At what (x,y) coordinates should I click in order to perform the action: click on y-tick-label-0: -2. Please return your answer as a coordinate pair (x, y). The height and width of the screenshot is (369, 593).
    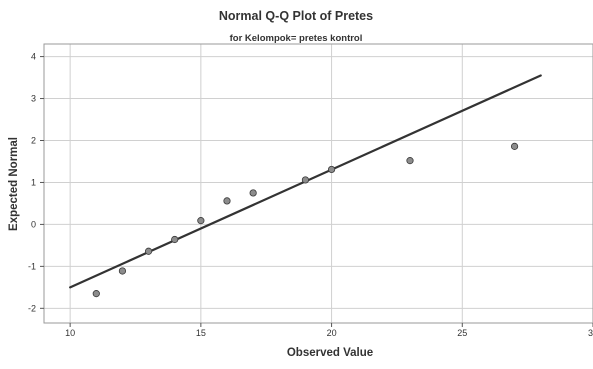
    Looking at the image, I should click on (32, 308).